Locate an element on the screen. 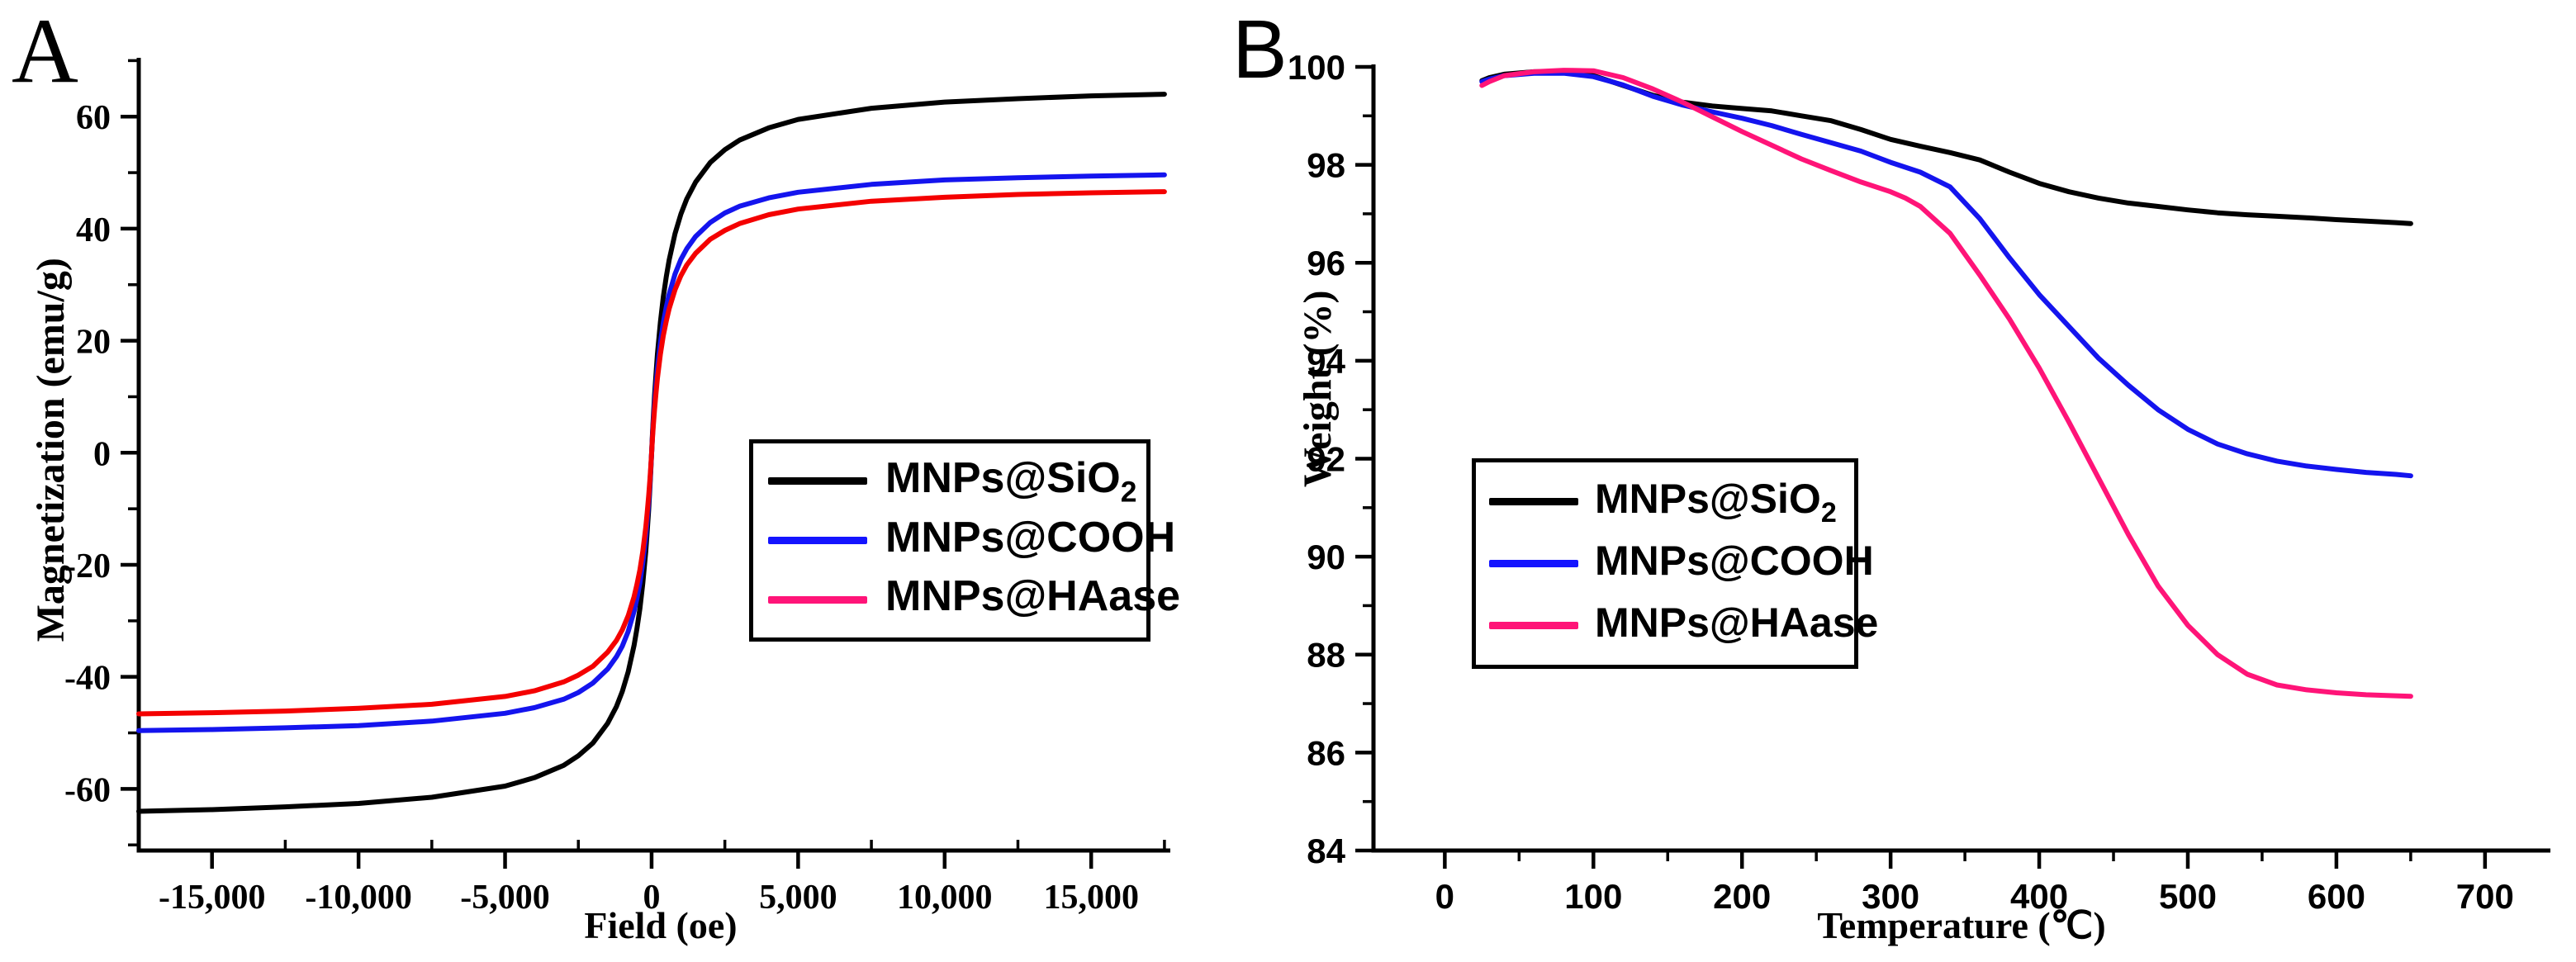 The image size is (2576, 962). y-tick-label: 98 is located at coordinates (1326, 165).